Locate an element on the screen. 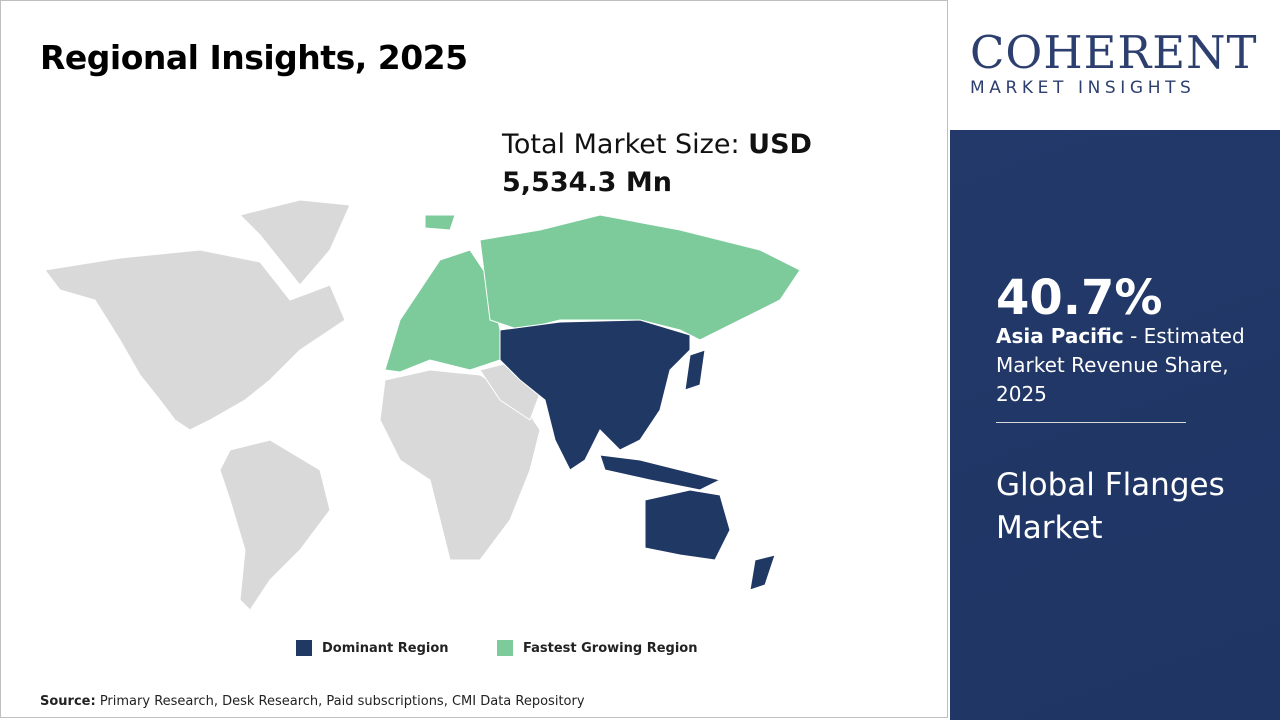  market-size-label: Total Market Size: is located at coordinates (625, 144).